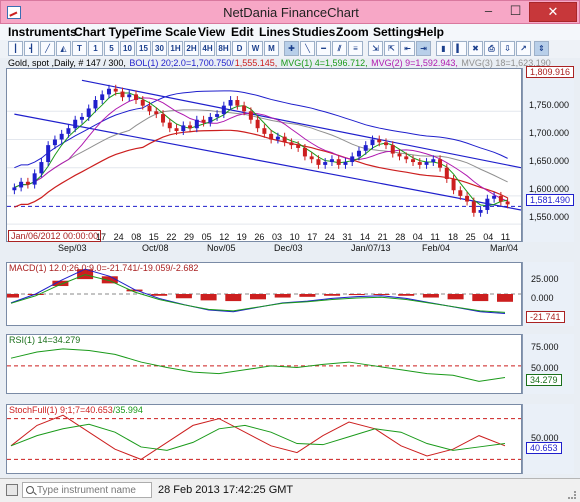 This screenshot has height=502, width=580. What do you see at coordinates (382, 237) in the screenshot?
I see `x-day-tick: 21` at bounding box center [382, 237].